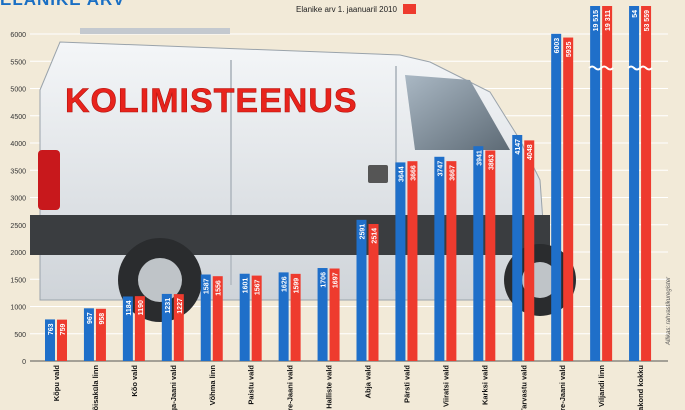 The image size is (685, 410). Describe the element at coordinates (18, 253) in the screenshot. I see `y-tick-label: 2000` at that location.